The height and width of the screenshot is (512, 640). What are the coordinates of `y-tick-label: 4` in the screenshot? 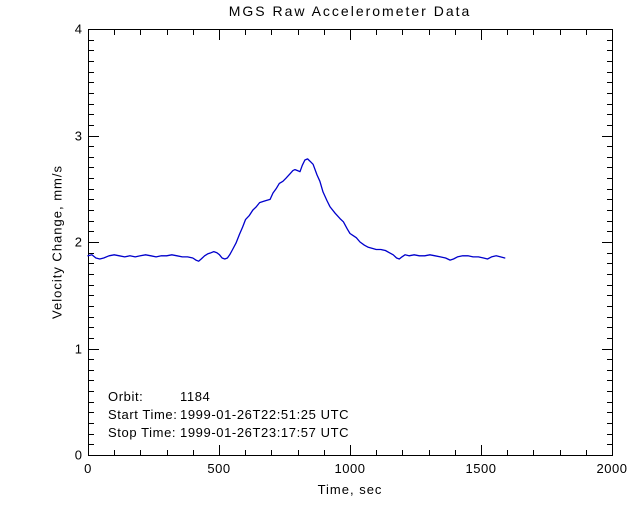 It's located at (78, 29).